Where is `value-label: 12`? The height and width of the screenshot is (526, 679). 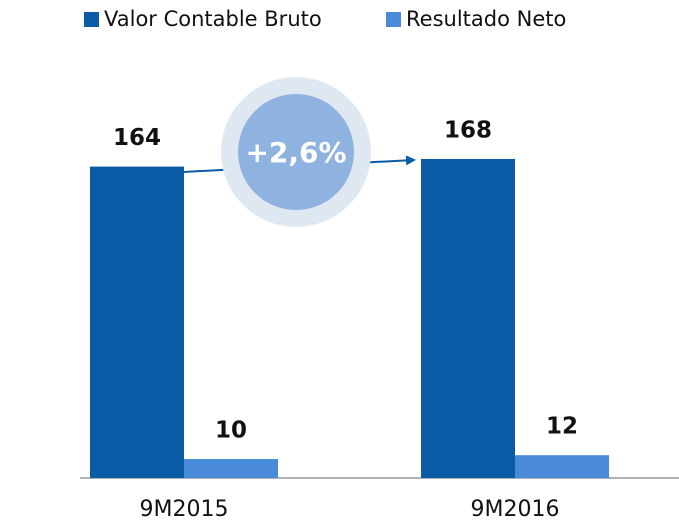
value-label: 12 is located at coordinates (562, 427).